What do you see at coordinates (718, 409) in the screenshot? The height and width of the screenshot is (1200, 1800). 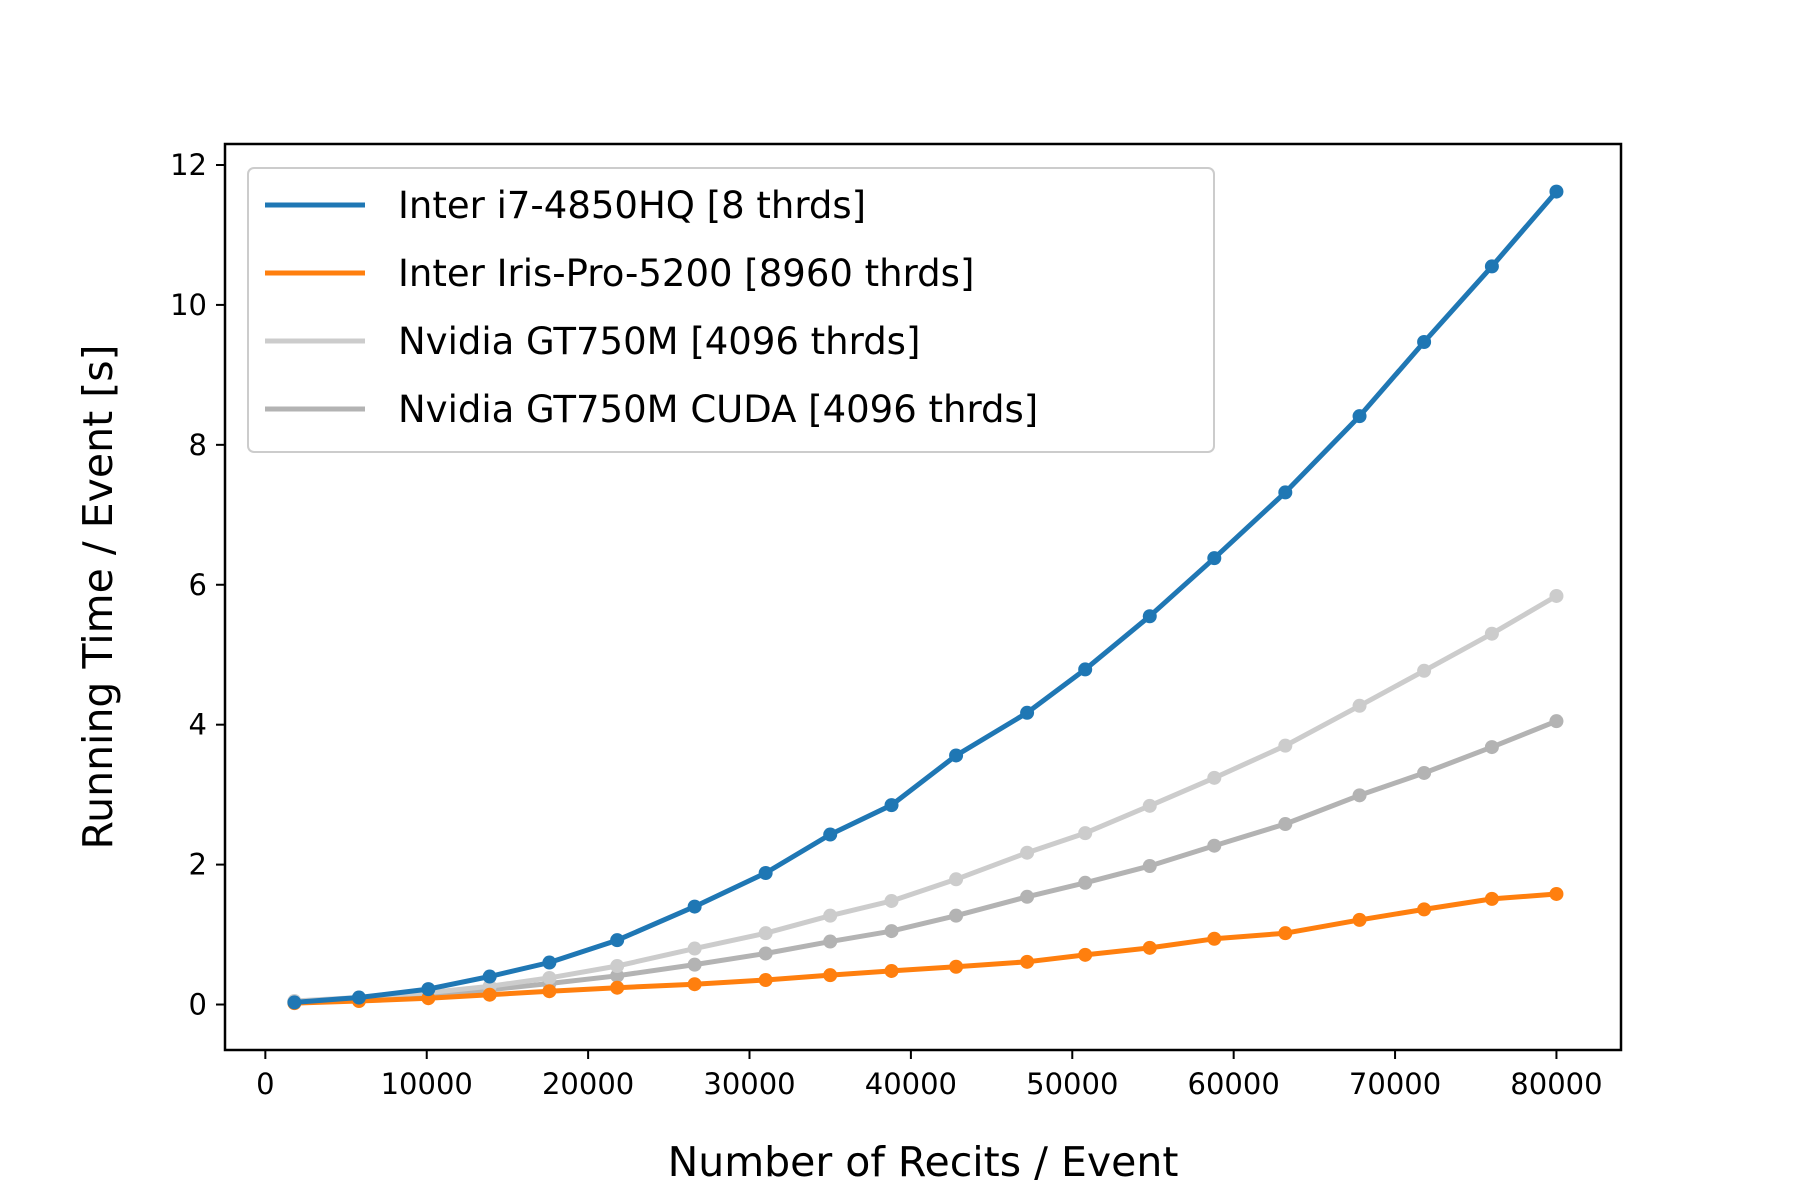 I see `legend-label: Nvidia GT750M CUDA [4096 thrds]` at bounding box center [718, 409].